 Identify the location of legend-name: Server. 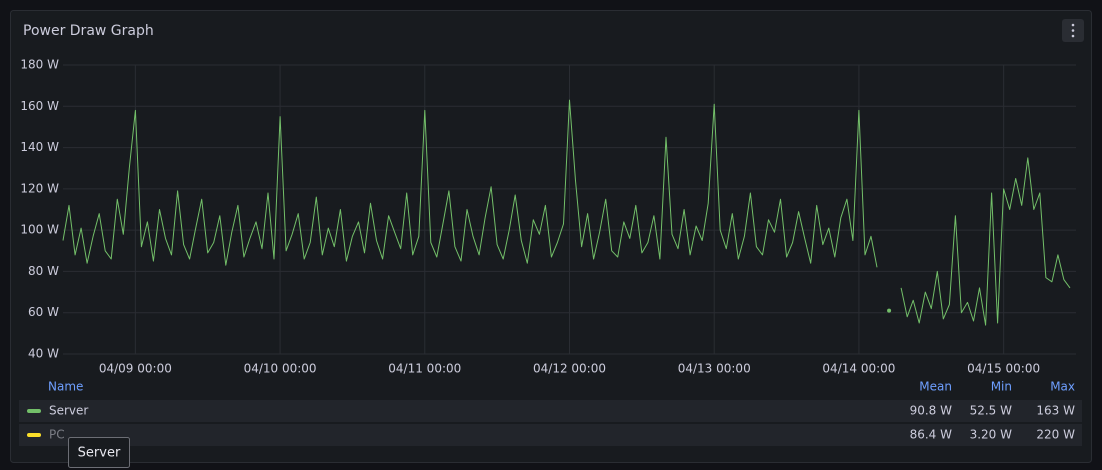
(68, 411).